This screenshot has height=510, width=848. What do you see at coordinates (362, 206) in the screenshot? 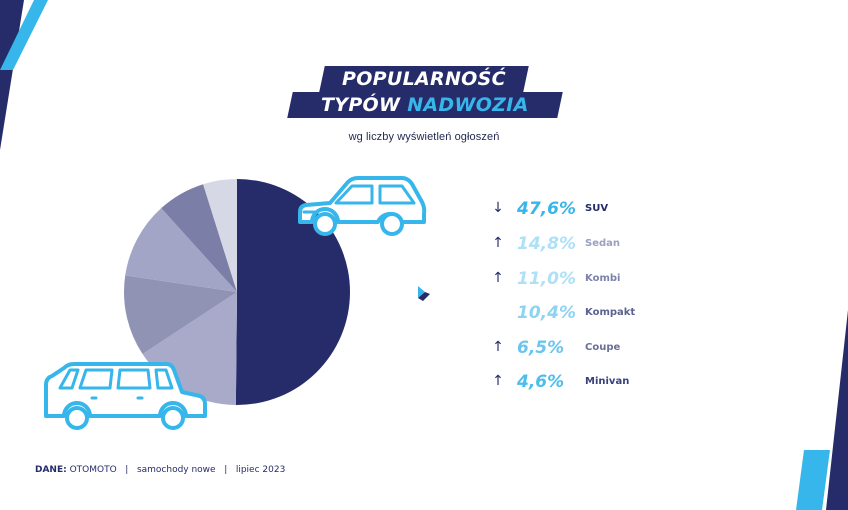
I see `hatchback-car-icon` at bounding box center [362, 206].